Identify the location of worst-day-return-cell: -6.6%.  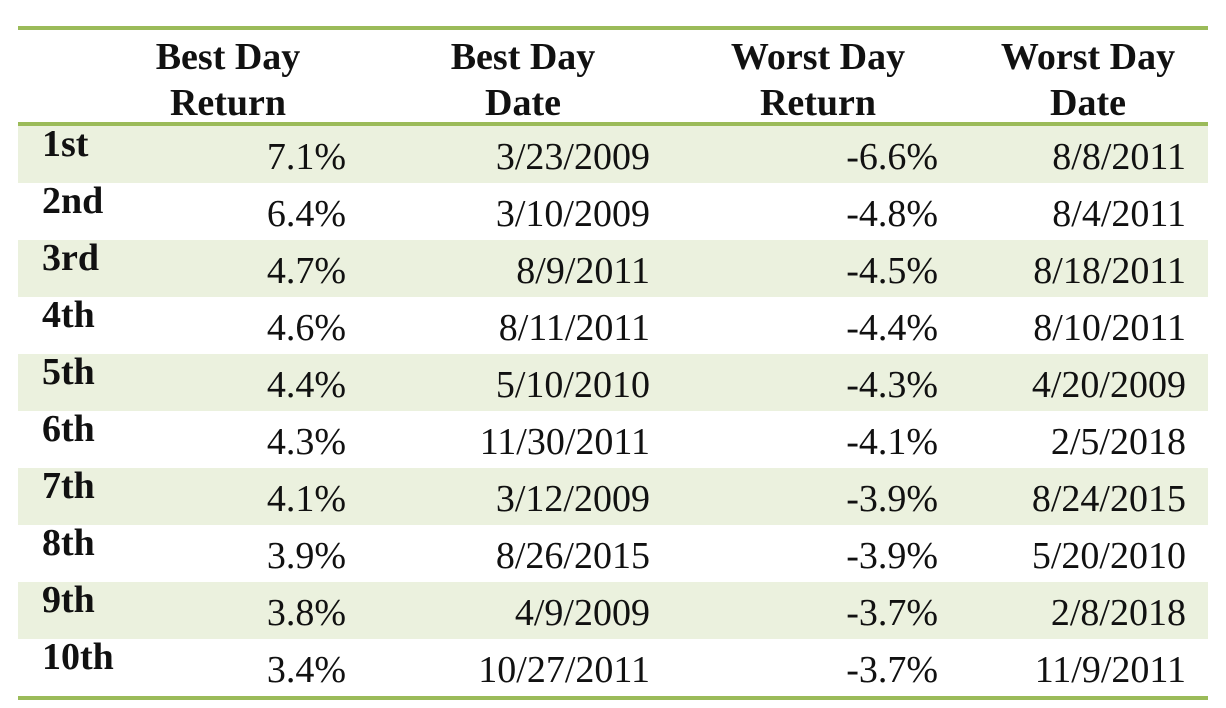
(892, 157).